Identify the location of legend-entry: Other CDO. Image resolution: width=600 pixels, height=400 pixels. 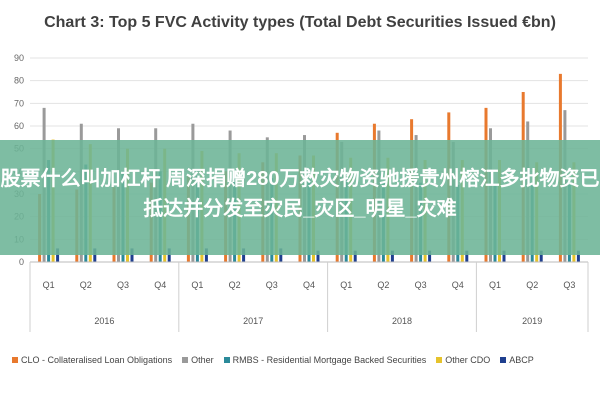
(463, 360).